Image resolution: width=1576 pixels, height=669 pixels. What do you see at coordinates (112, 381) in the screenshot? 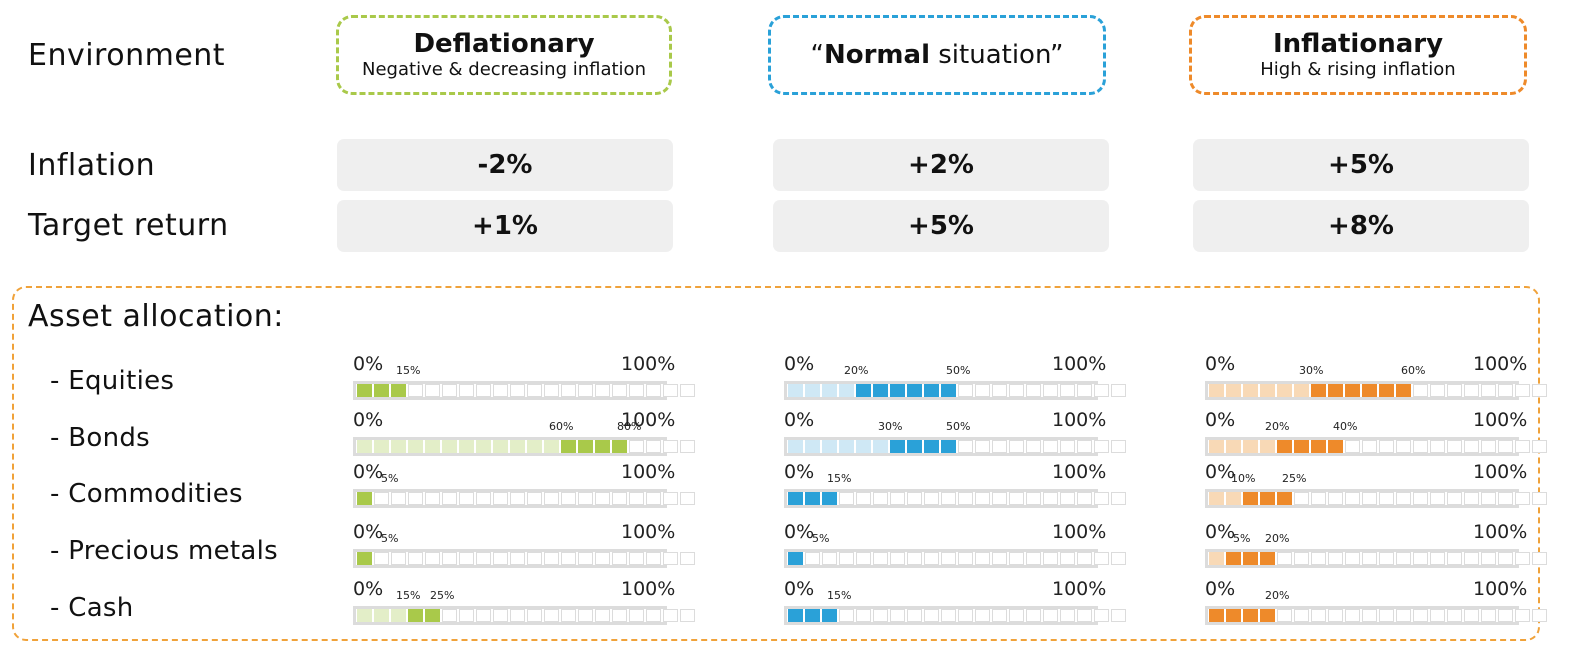
I see `asset-label-equities: - Equities` at bounding box center [112, 381].